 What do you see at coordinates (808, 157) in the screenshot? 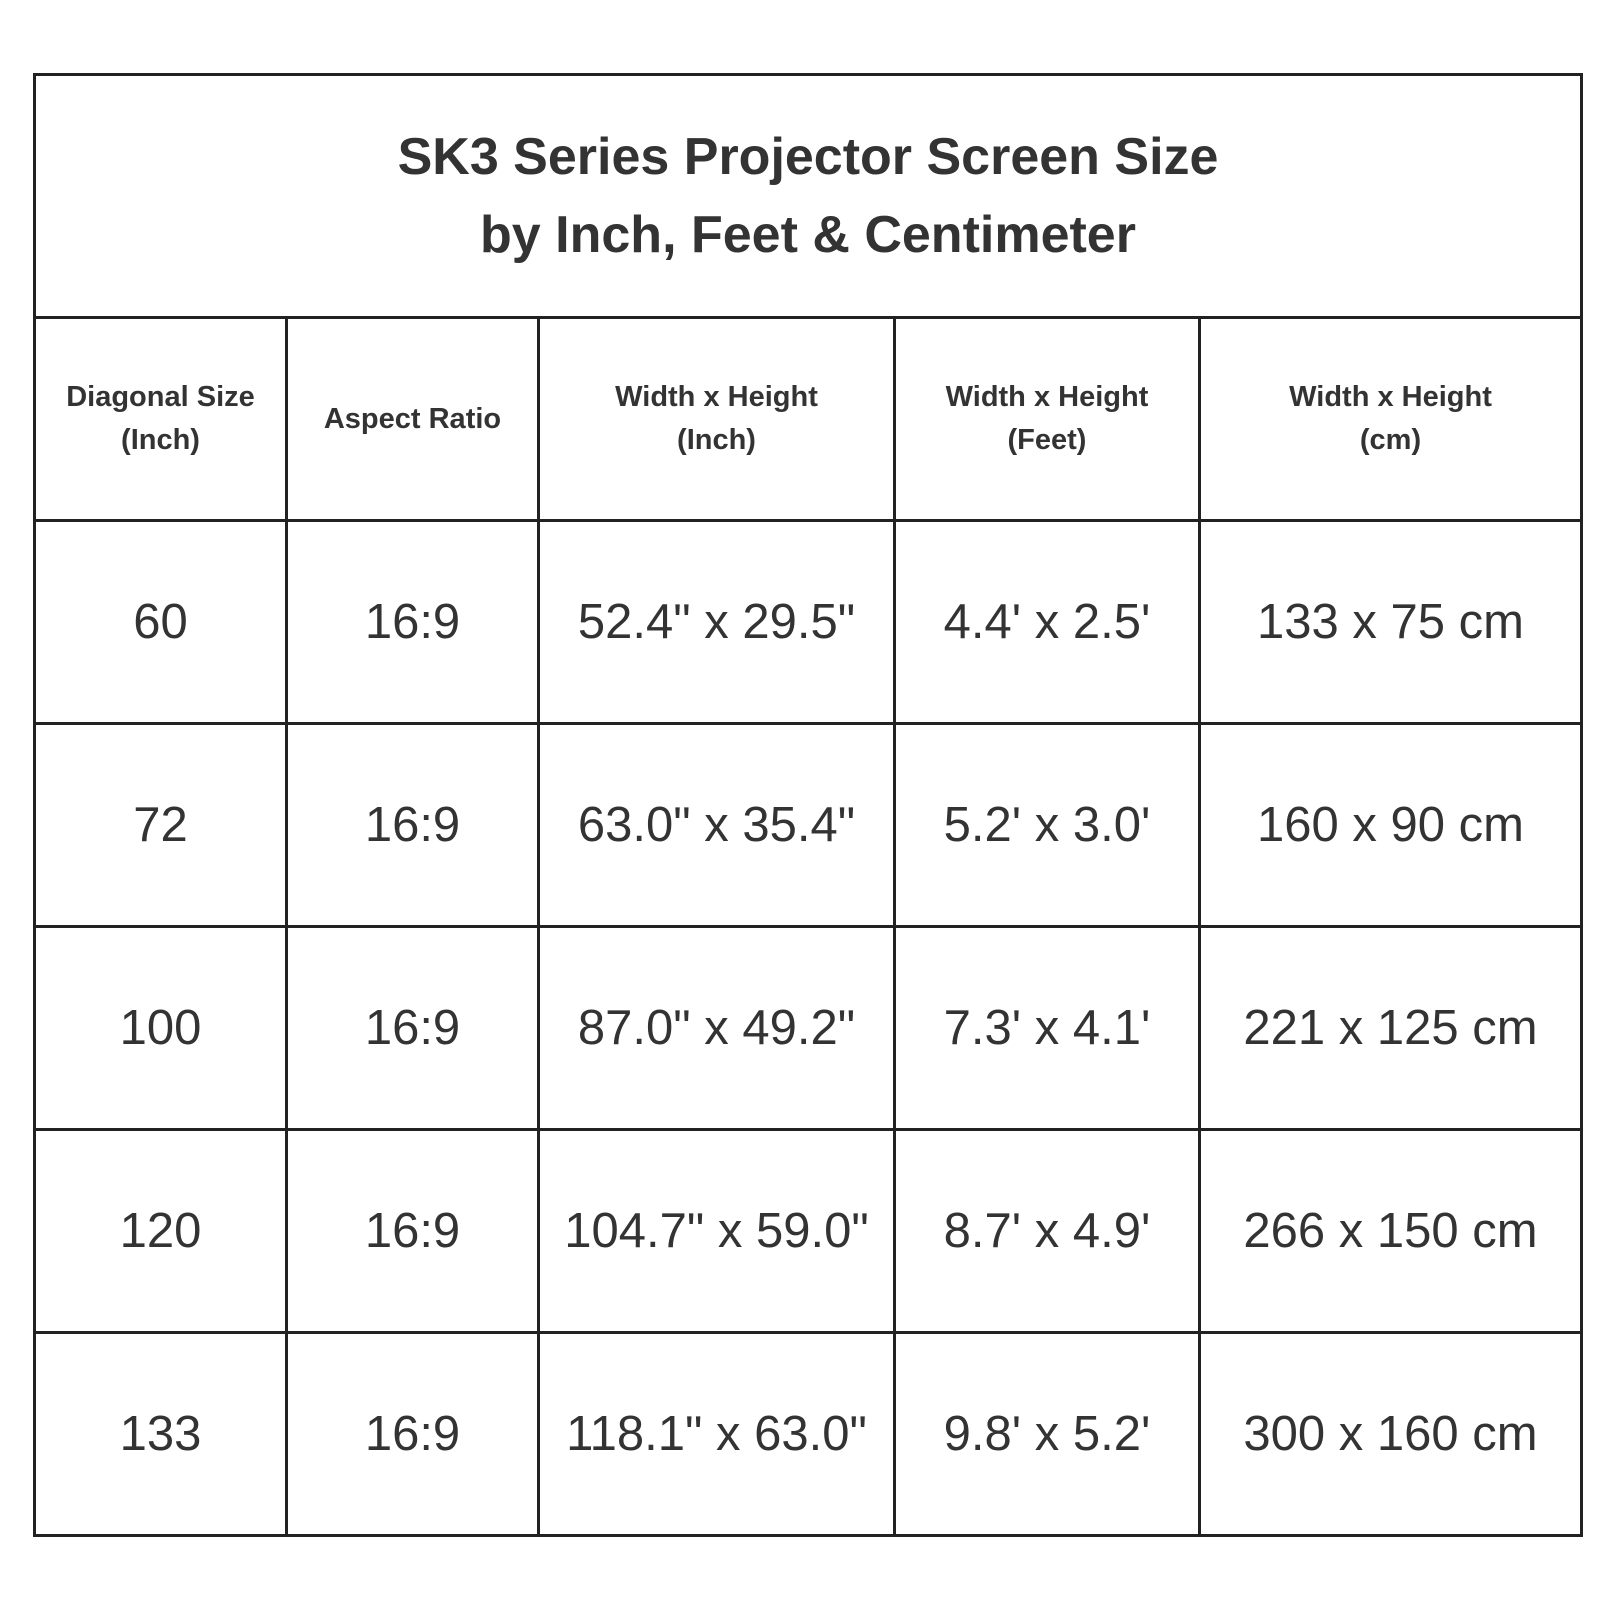
I see `title-line-1: SK3 Series Projector Screen Size` at bounding box center [808, 157].